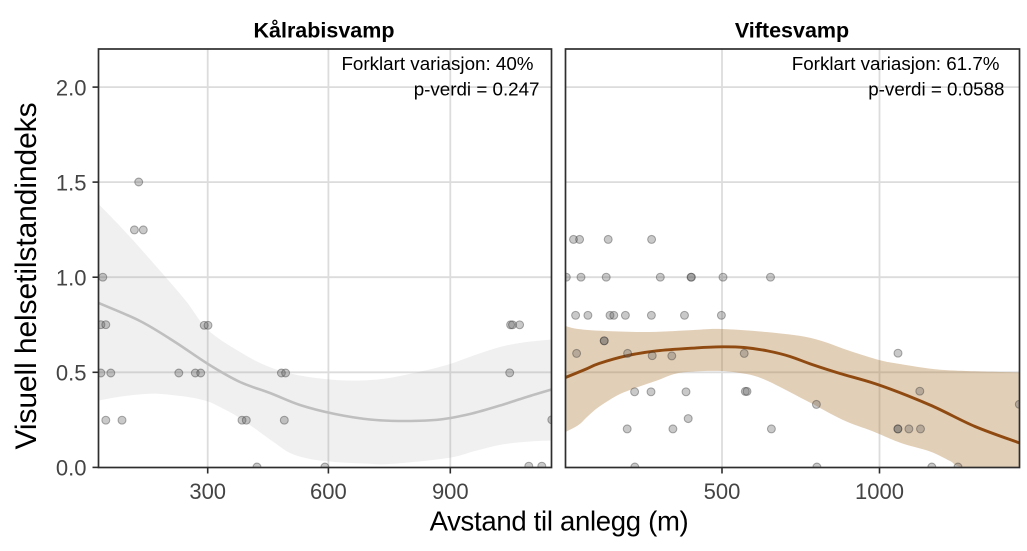 This screenshot has width=1027, height=551. I want to click on svg-text: Kålrabisvamp, so click(323, 30).